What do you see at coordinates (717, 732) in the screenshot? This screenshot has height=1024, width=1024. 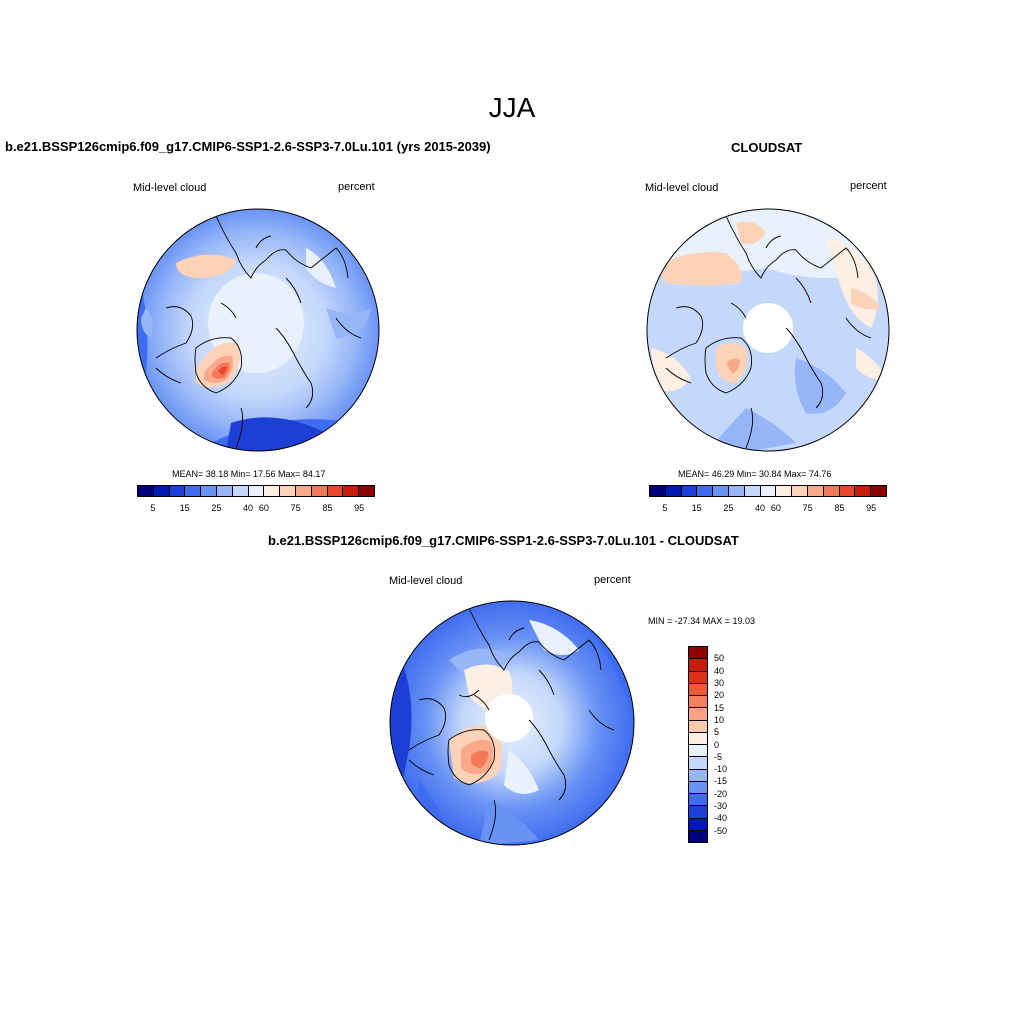 I see `diff-colorbar-tick-label: 5` at bounding box center [717, 732].